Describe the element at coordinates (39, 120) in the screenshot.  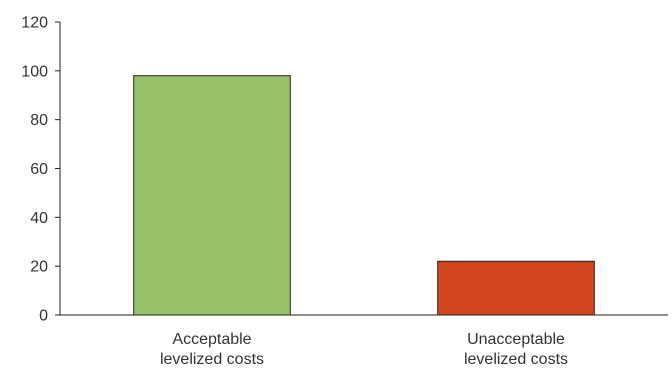
I see `y-tick-label: 80` at that location.